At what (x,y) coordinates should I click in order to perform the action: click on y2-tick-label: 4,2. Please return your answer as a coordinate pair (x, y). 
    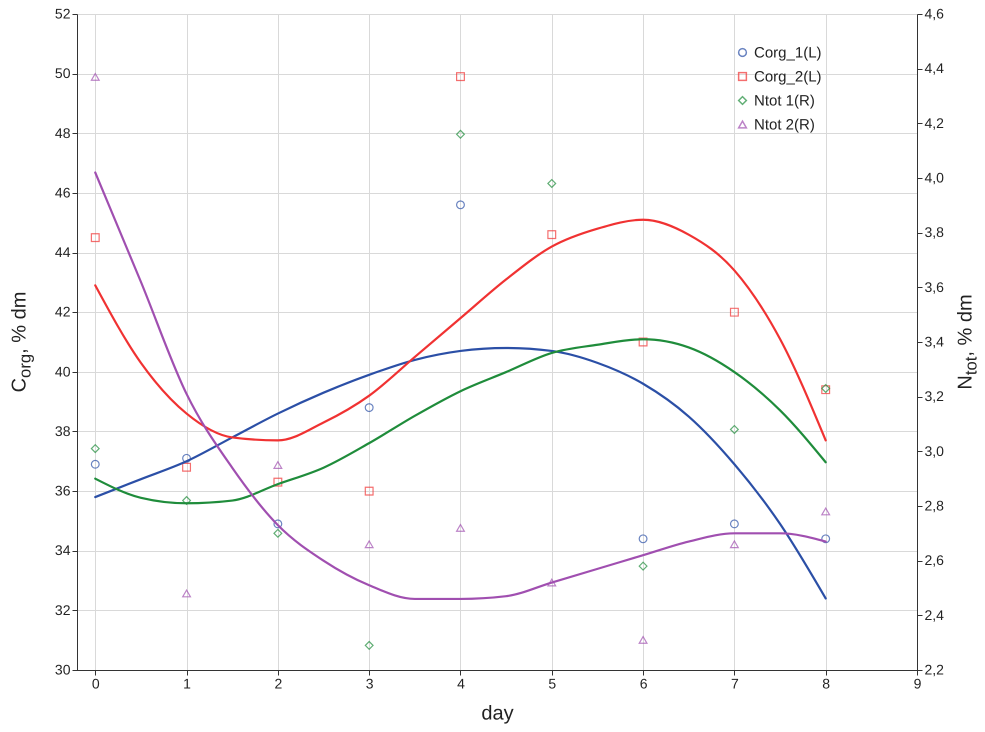
    Looking at the image, I should click on (934, 122).